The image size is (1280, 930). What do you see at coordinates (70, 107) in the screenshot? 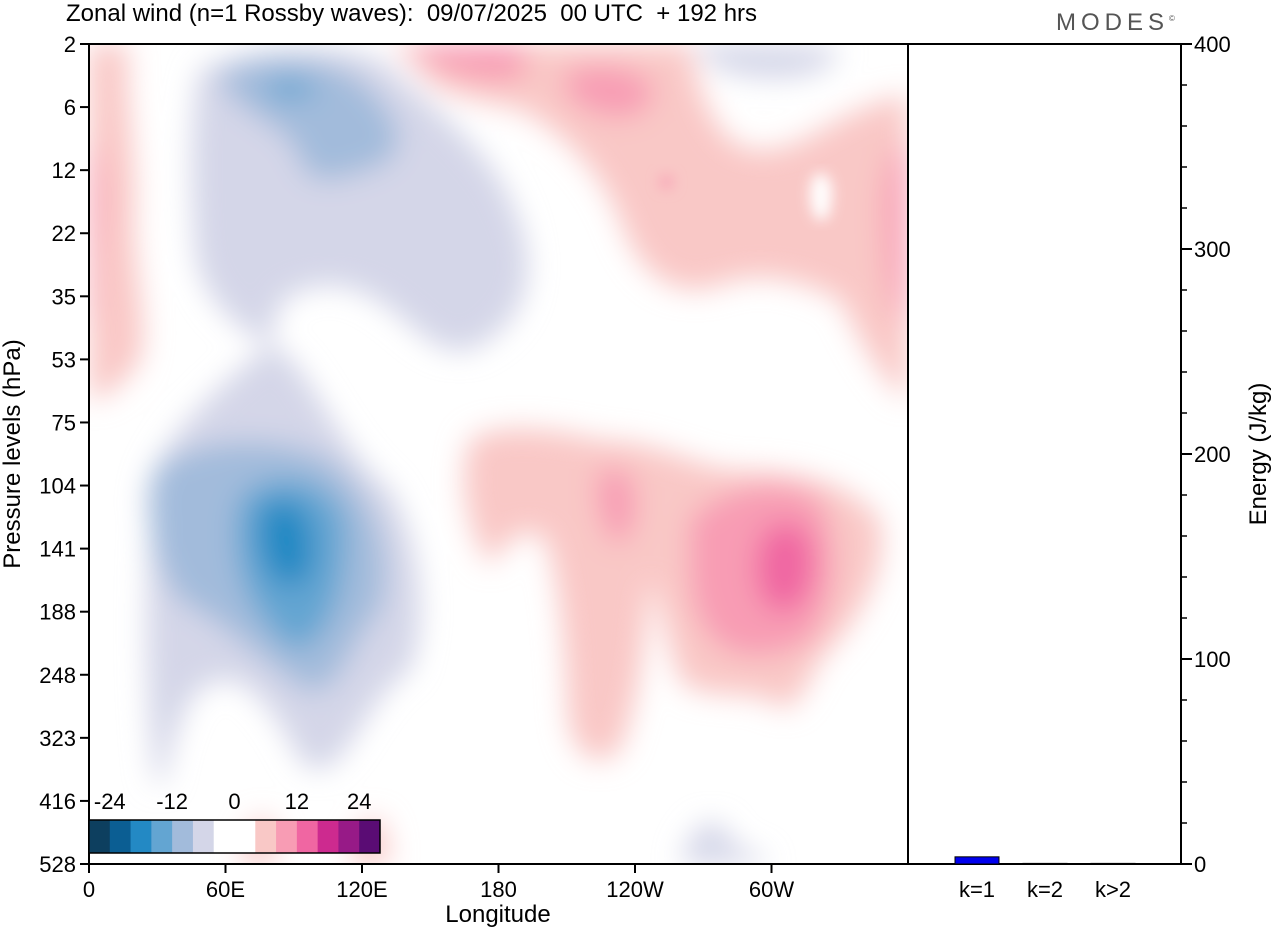
I see `pressure-tick-label: 6` at bounding box center [70, 107].